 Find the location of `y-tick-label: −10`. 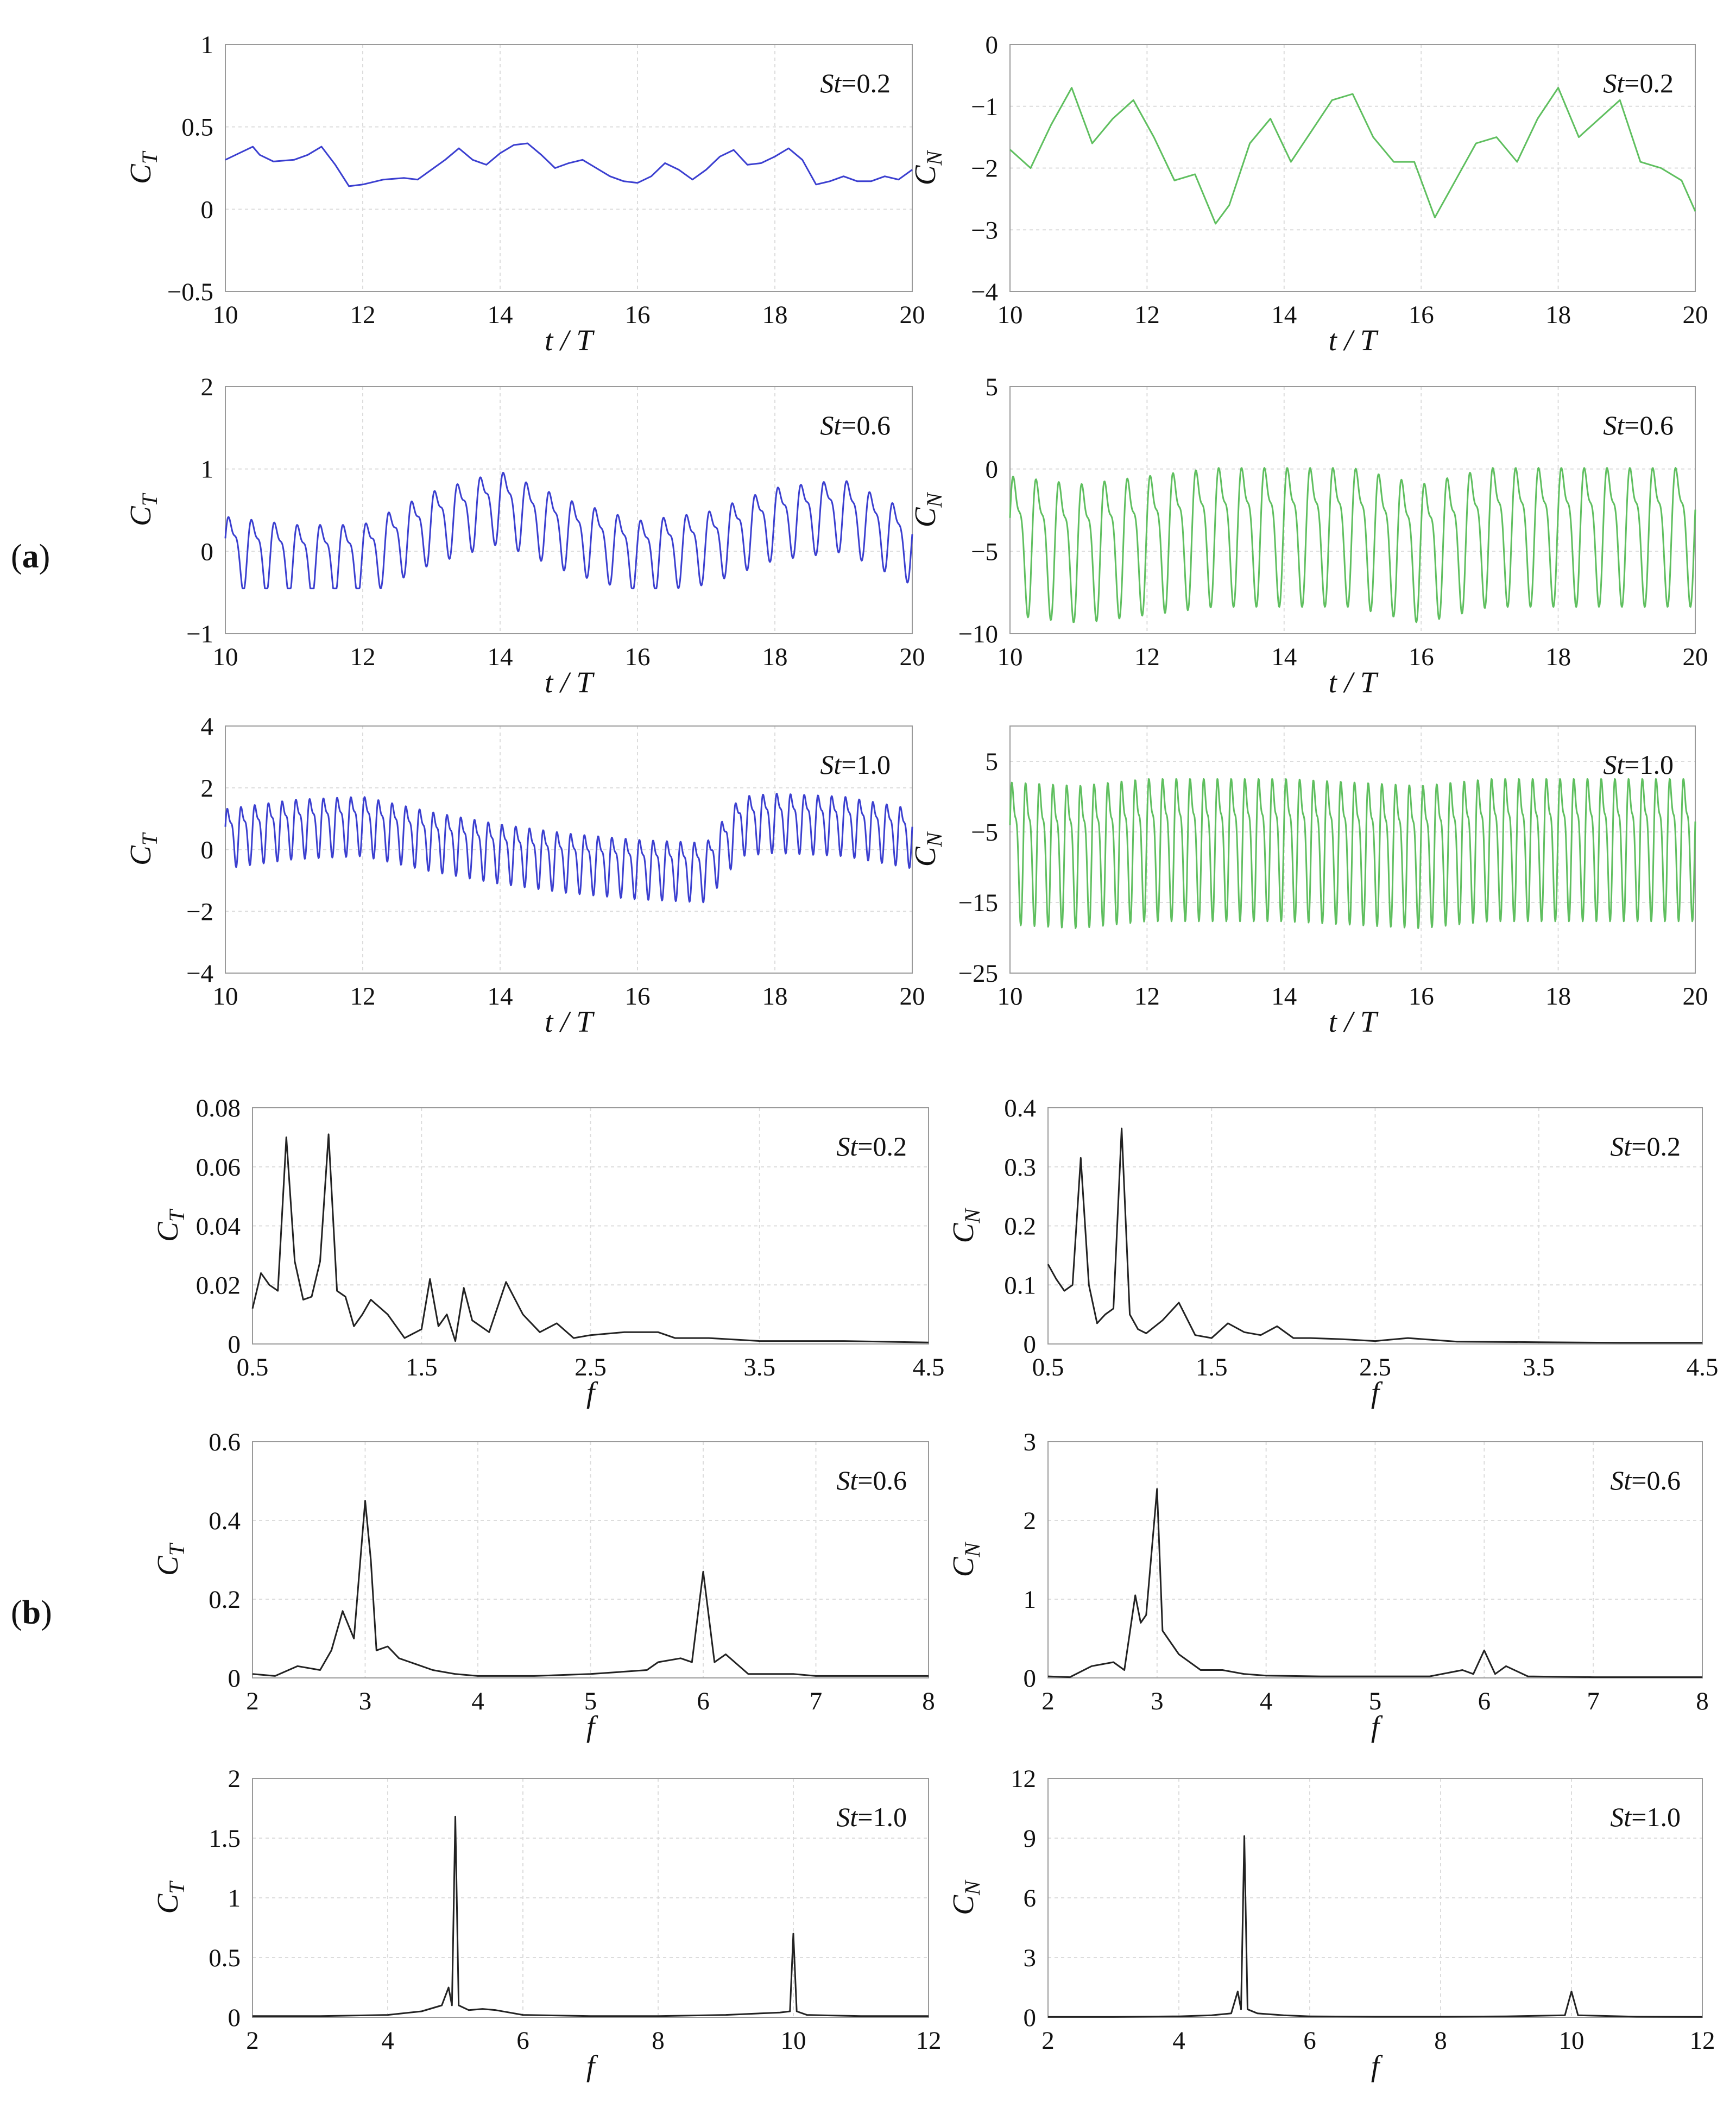

y-tick-label: −10 is located at coordinates (978, 634).